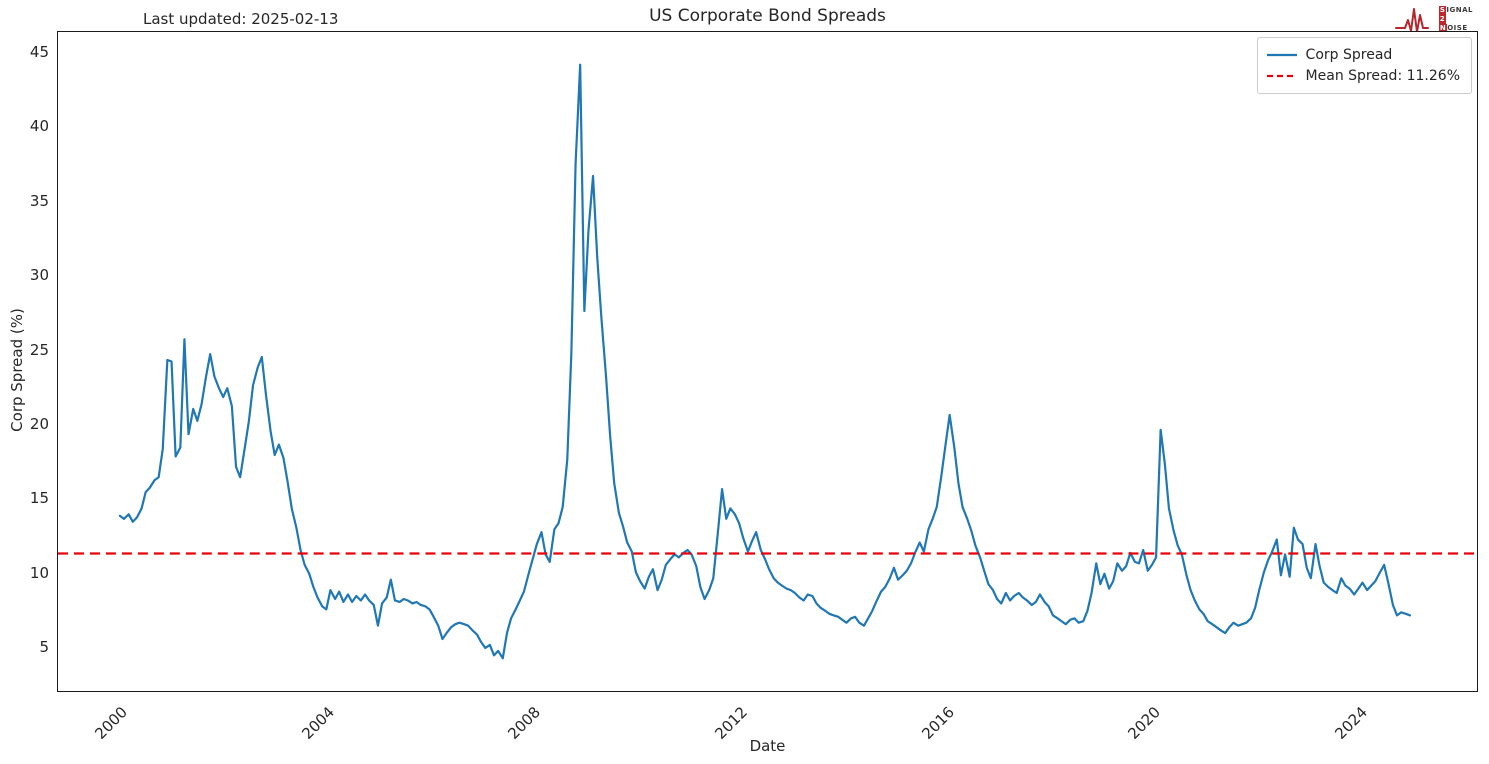 Image resolution: width=1489 pixels, height=764 pixels. What do you see at coordinates (39, 498) in the screenshot?
I see `y-tick-label: 15` at bounding box center [39, 498].